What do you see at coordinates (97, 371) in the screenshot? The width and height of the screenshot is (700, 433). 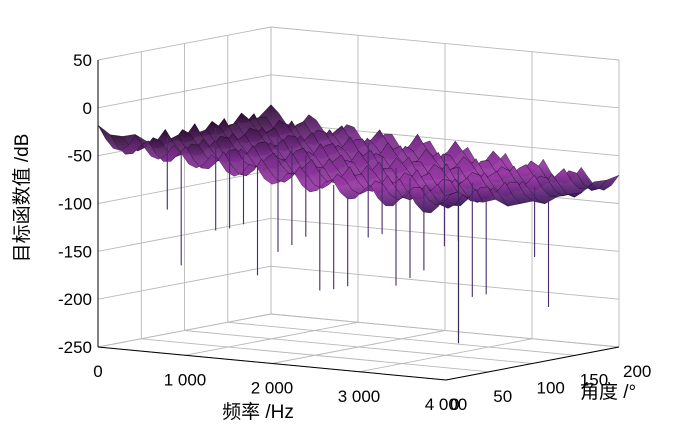 I see `x-tick-label: 0` at bounding box center [97, 371].